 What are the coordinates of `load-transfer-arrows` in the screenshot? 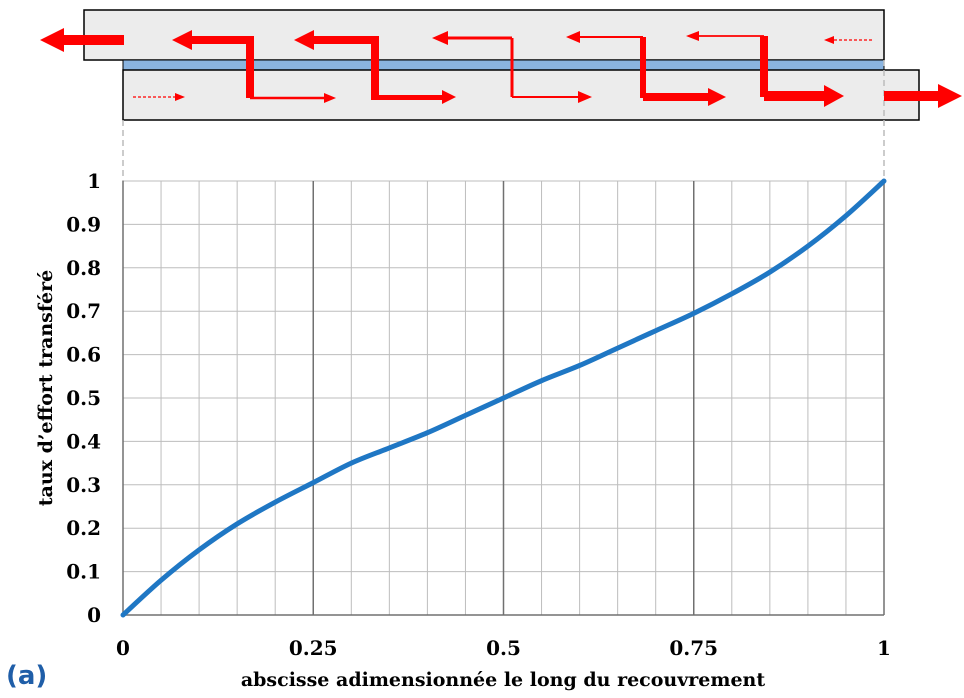 It's located at (501, 68).